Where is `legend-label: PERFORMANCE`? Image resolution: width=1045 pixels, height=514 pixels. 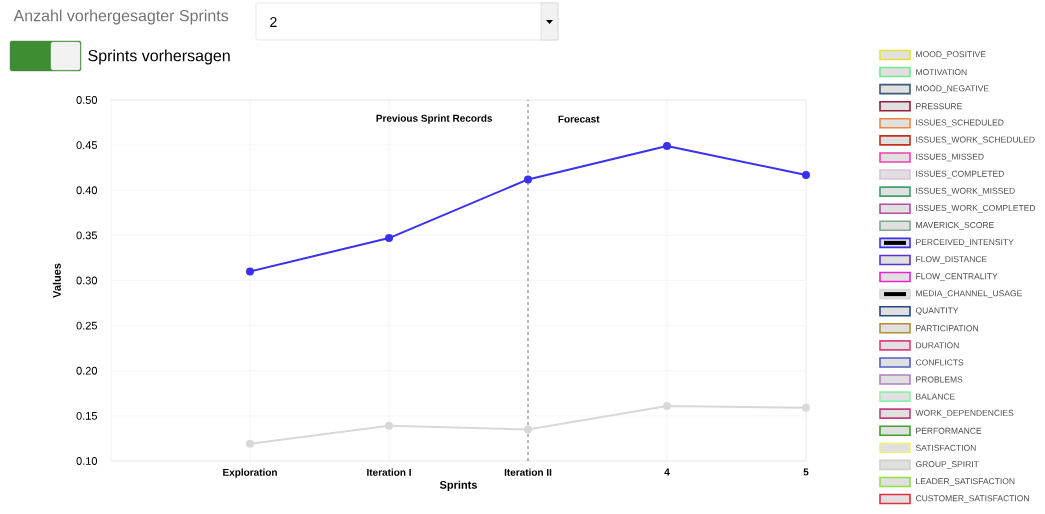
legend-label: PERFORMANCE is located at coordinates (949, 430).